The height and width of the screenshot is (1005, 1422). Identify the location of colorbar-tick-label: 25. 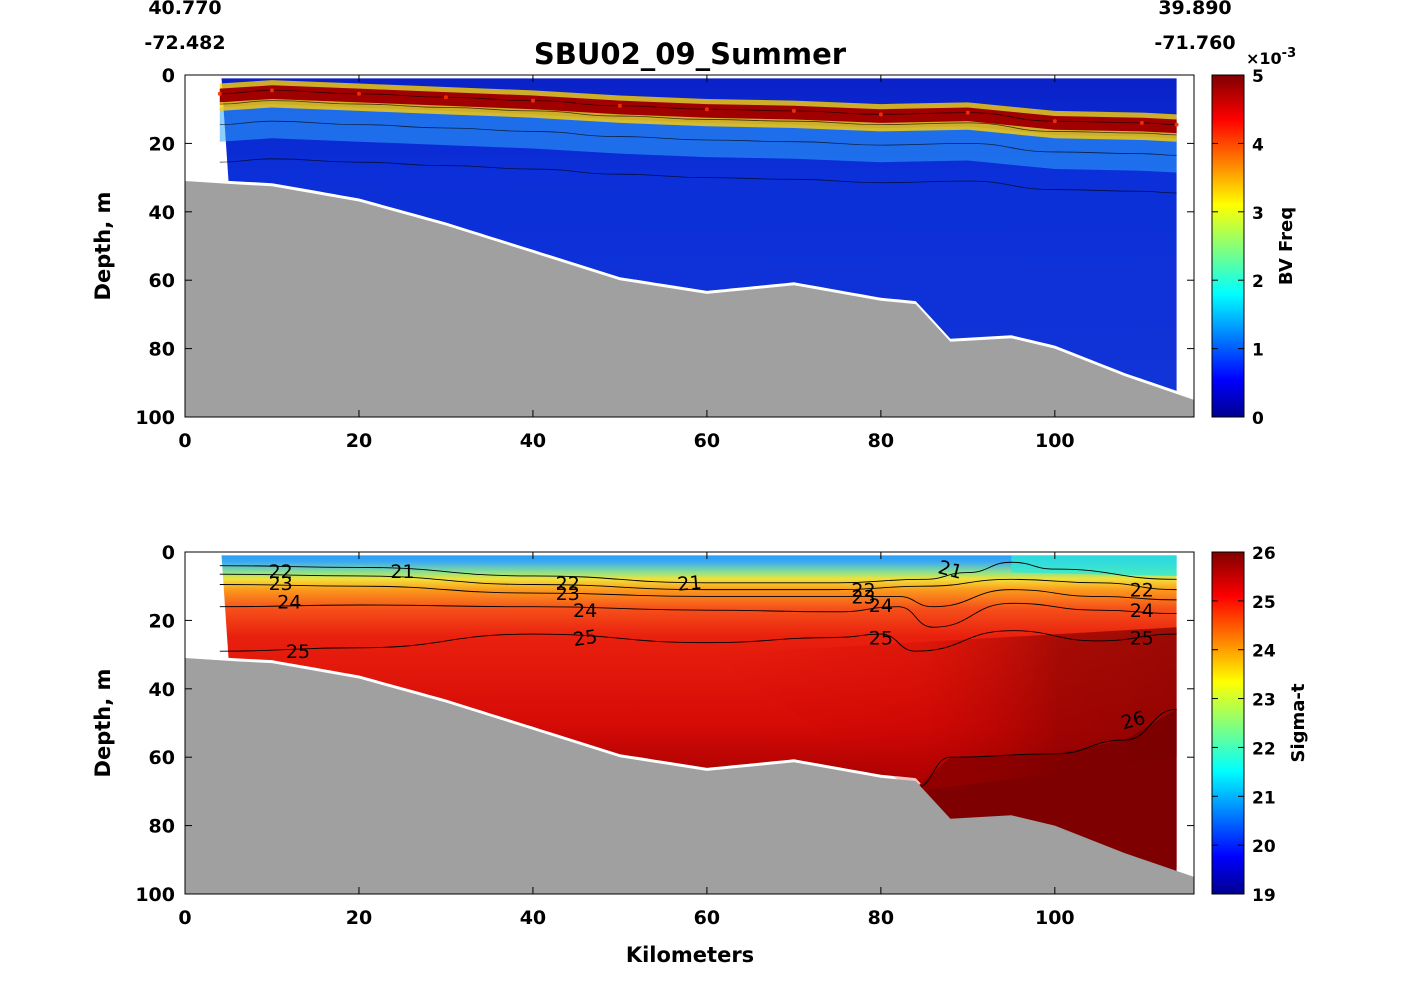
(1264, 603).